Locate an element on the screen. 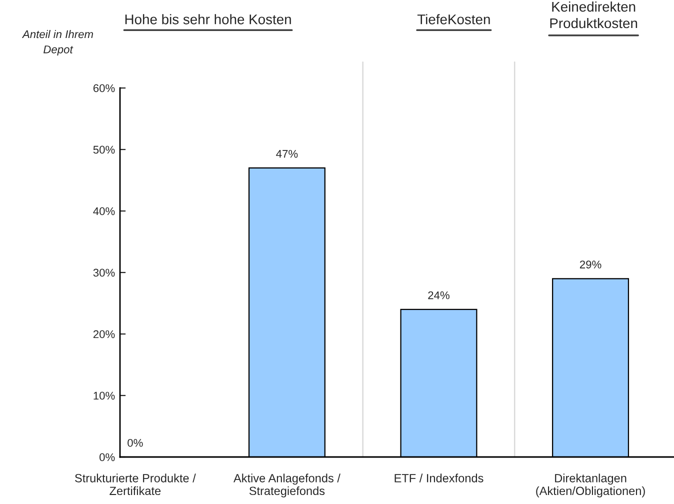 The image size is (674, 504). y-tick-label: 50% is located at coordinates (104, 150).